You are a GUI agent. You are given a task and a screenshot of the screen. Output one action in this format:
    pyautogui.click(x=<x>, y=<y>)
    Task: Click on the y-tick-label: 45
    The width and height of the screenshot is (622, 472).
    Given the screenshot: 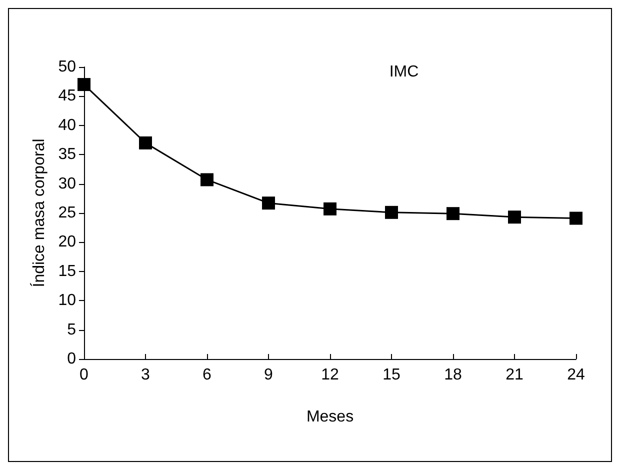 What is the action you would take?
    pyautogui.click(x=67, y=96)
    